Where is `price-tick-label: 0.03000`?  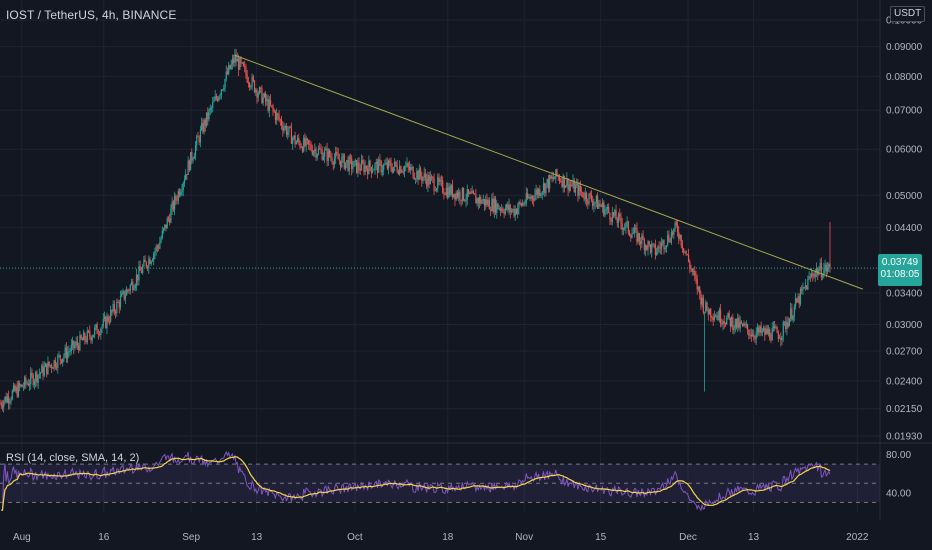
price-tick-label: 0.03000 is located at coordinates (904, 325).